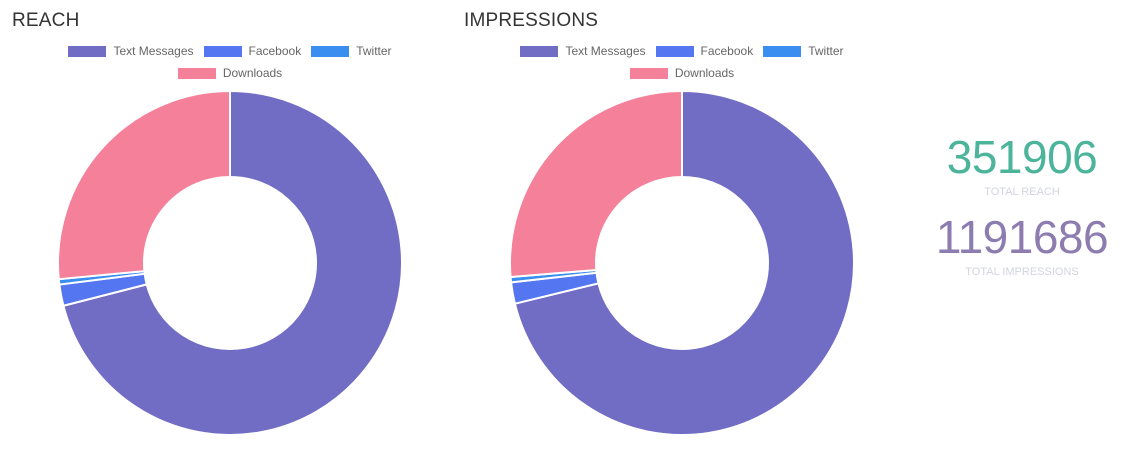 The image size is (1132, 462). What do you see at coordinates (230, 62) in the screenshot?
I see `reach-legend: Text Messages Facebook Twitter Downloads` at bounding box center [230, 62].